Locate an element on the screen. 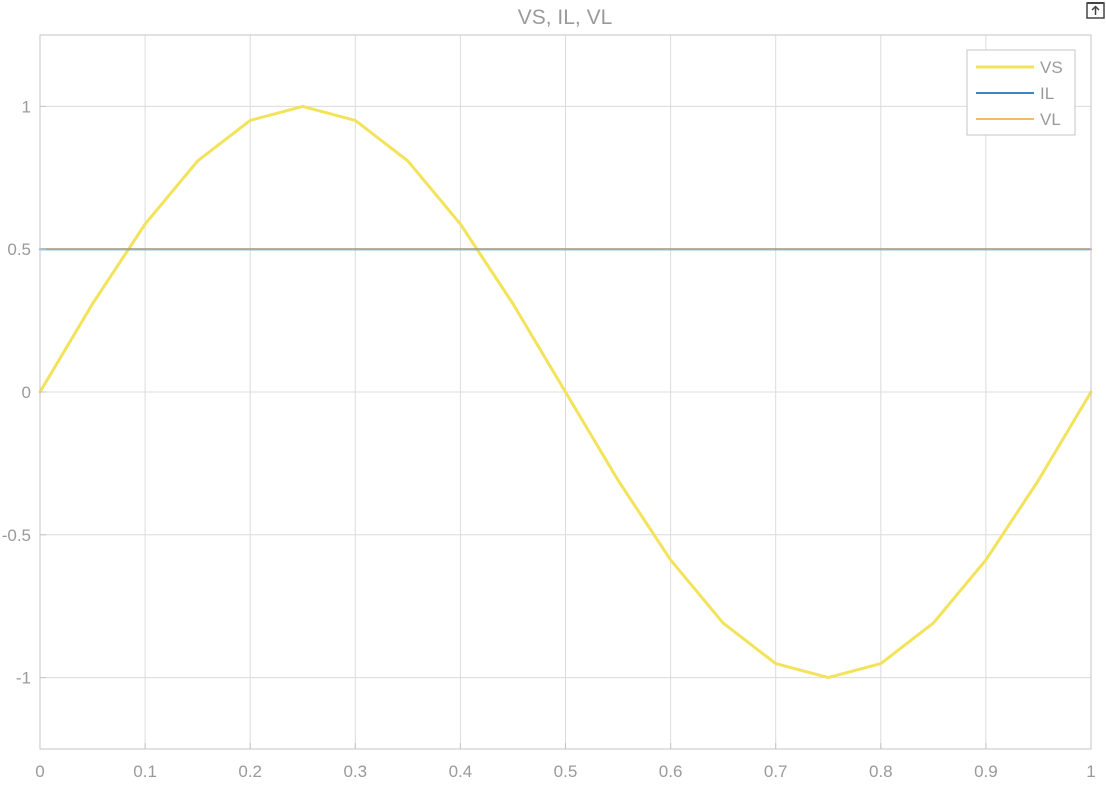  y-tick-label: -0.5 is located at coordinates (16, 535).